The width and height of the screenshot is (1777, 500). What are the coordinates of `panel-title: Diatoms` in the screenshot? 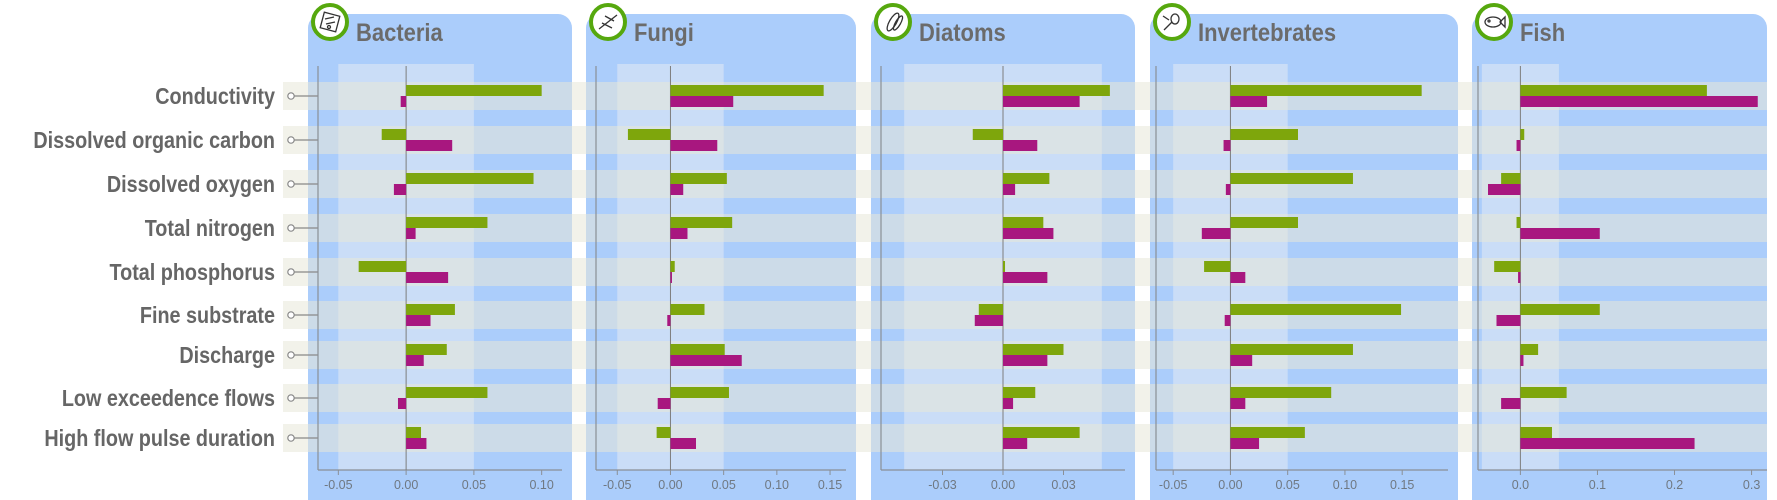 It's located at (962, 33).